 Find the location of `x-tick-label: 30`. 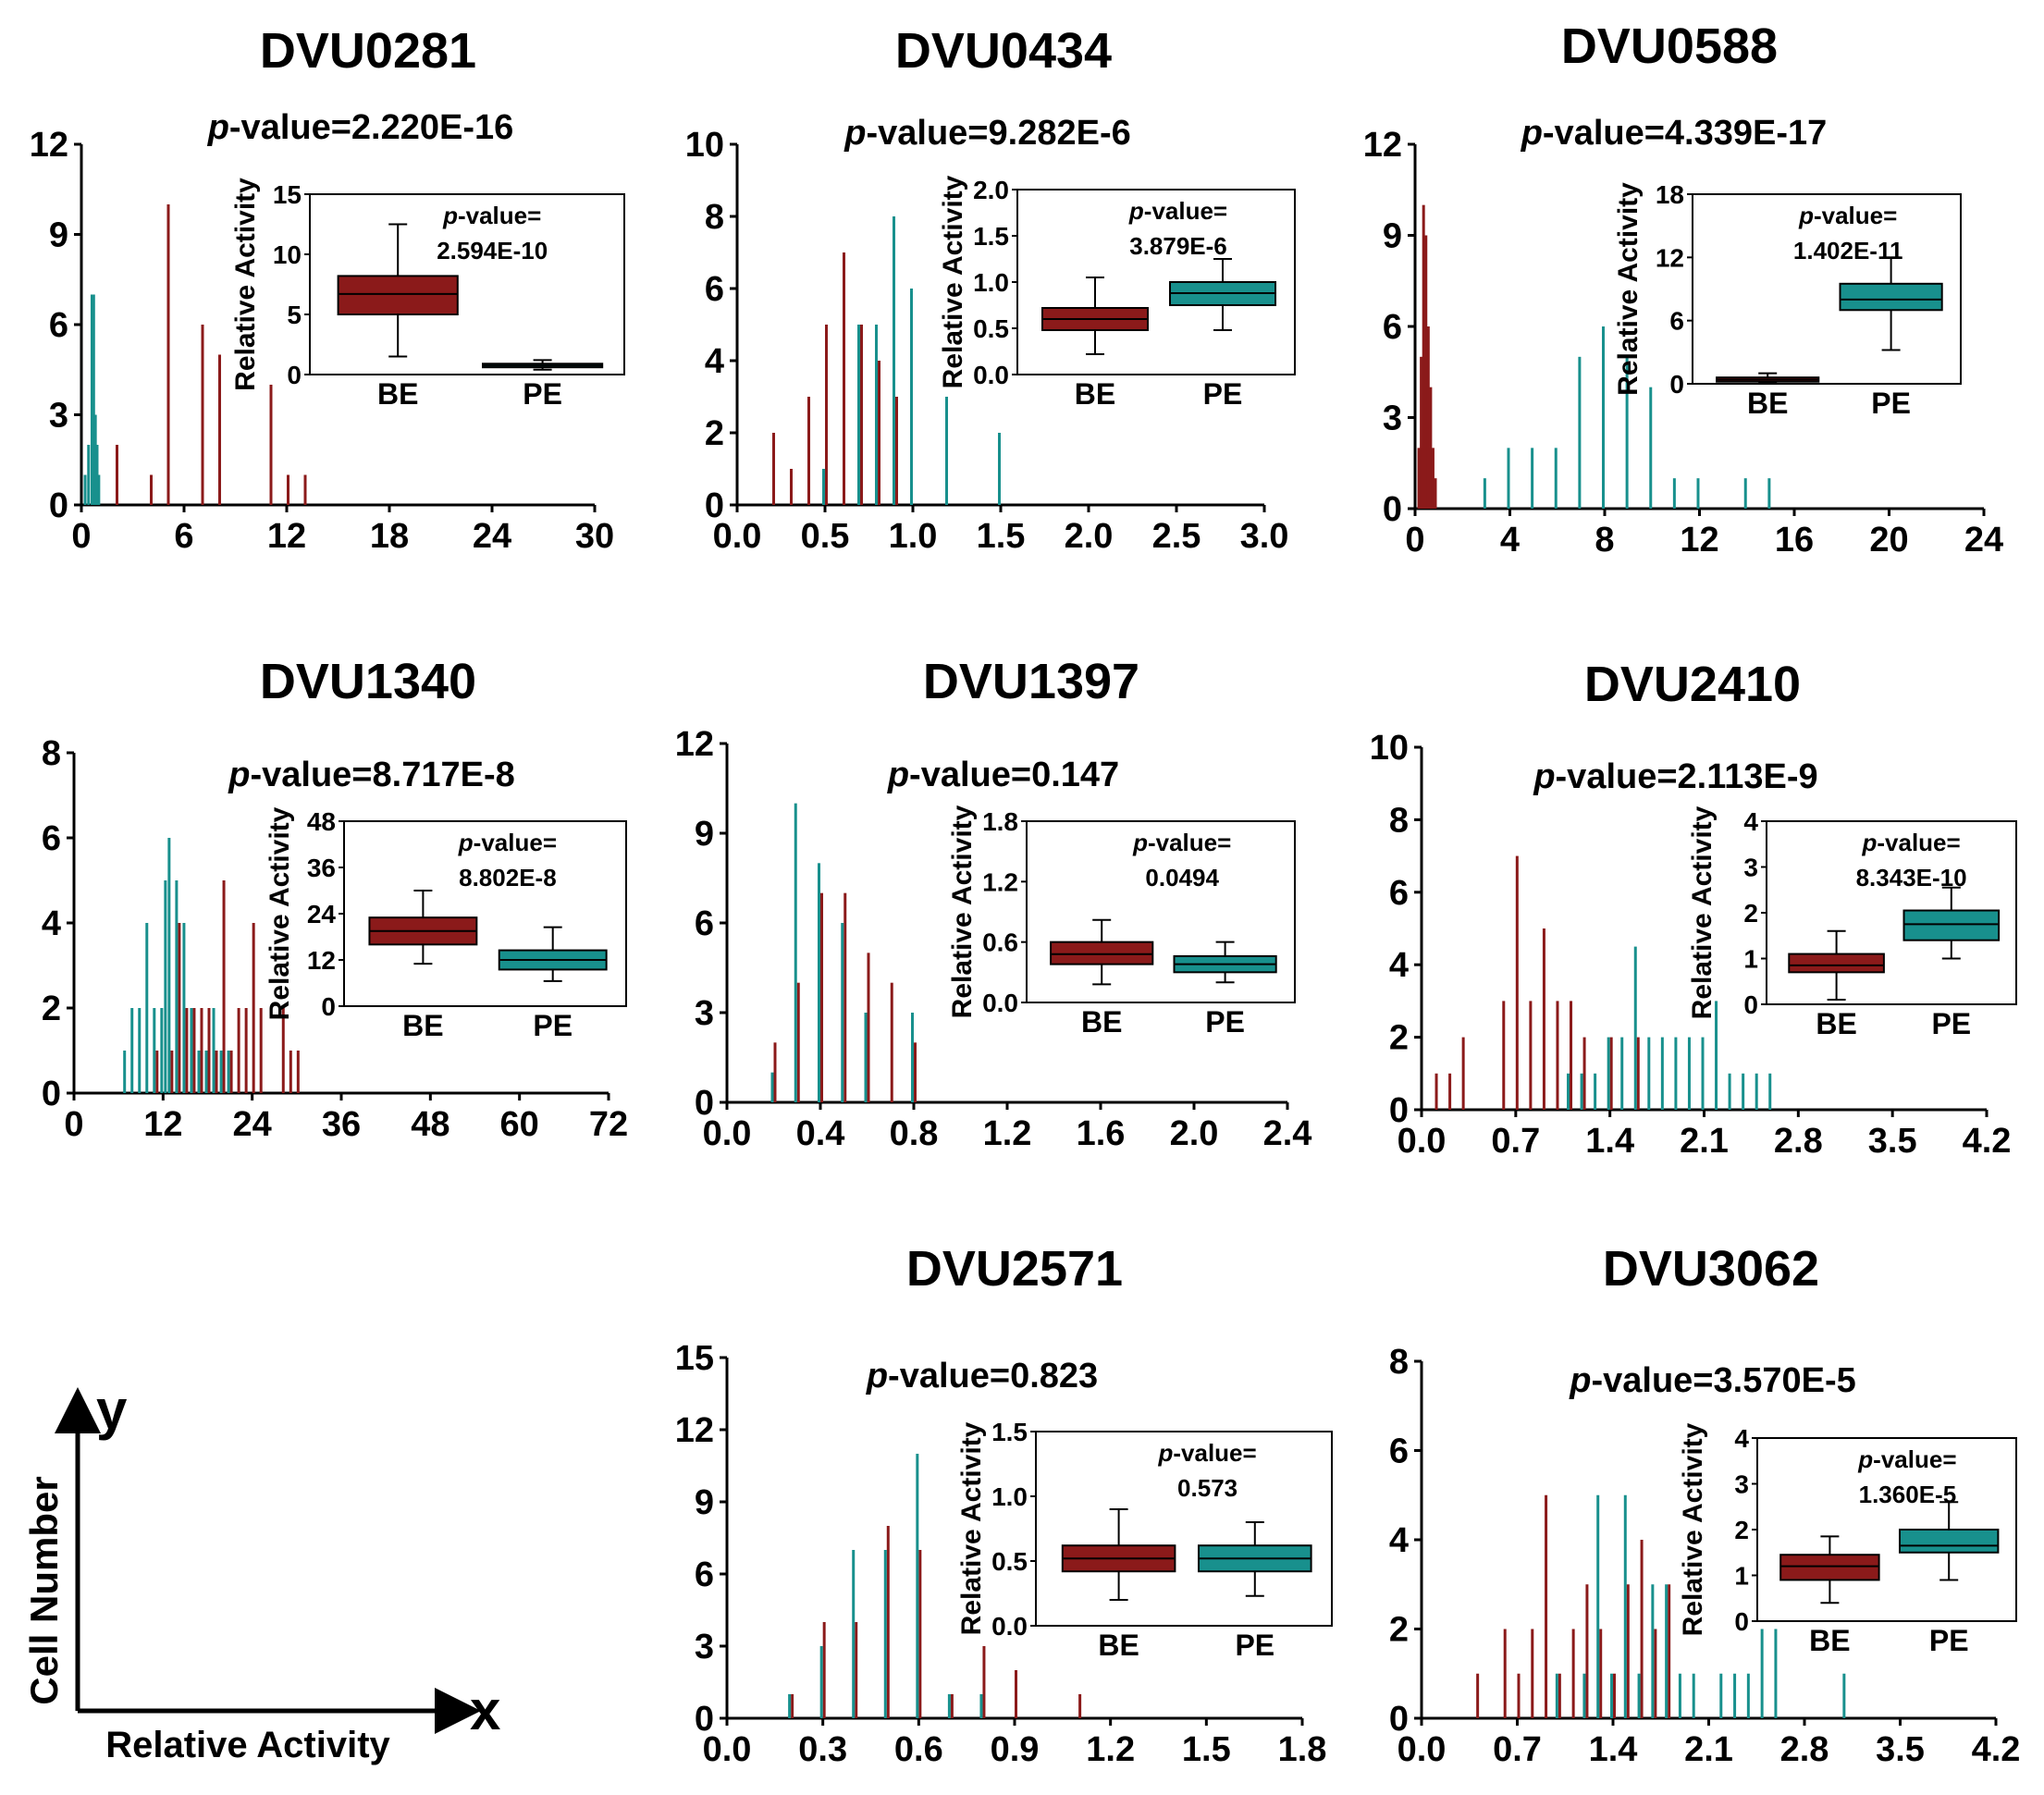

x-tick-label: 30 is located at coordinates (594, 537).